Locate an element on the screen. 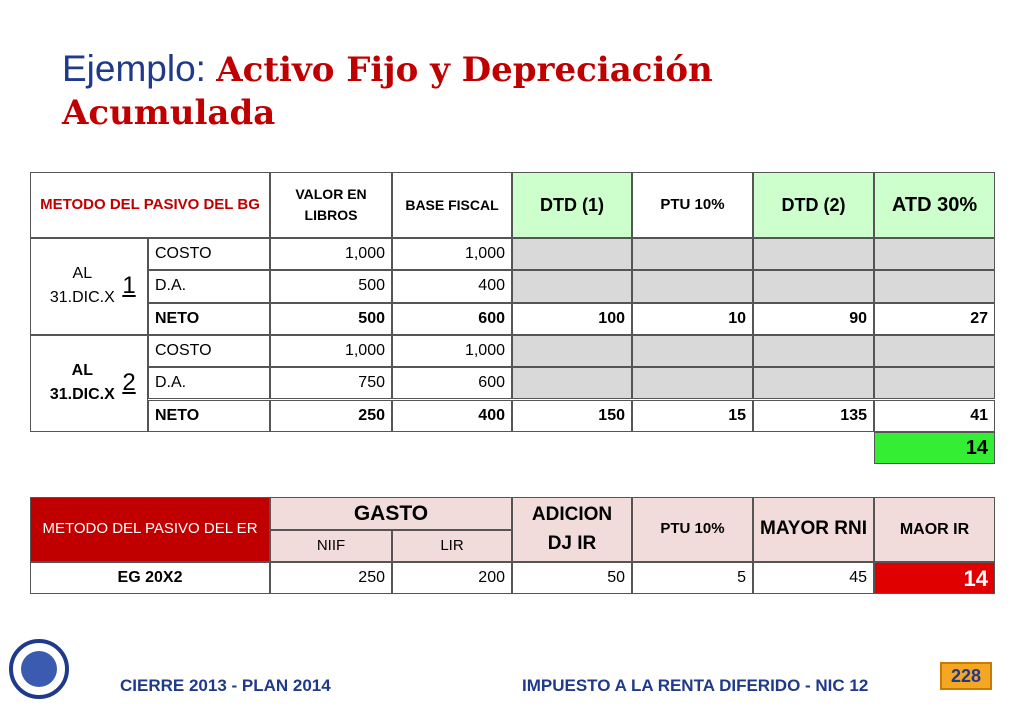 The height and width of the screenshot is (709, 1024). group-label: AL 31.DIC.X 2 is located at coordinates (89, 383).